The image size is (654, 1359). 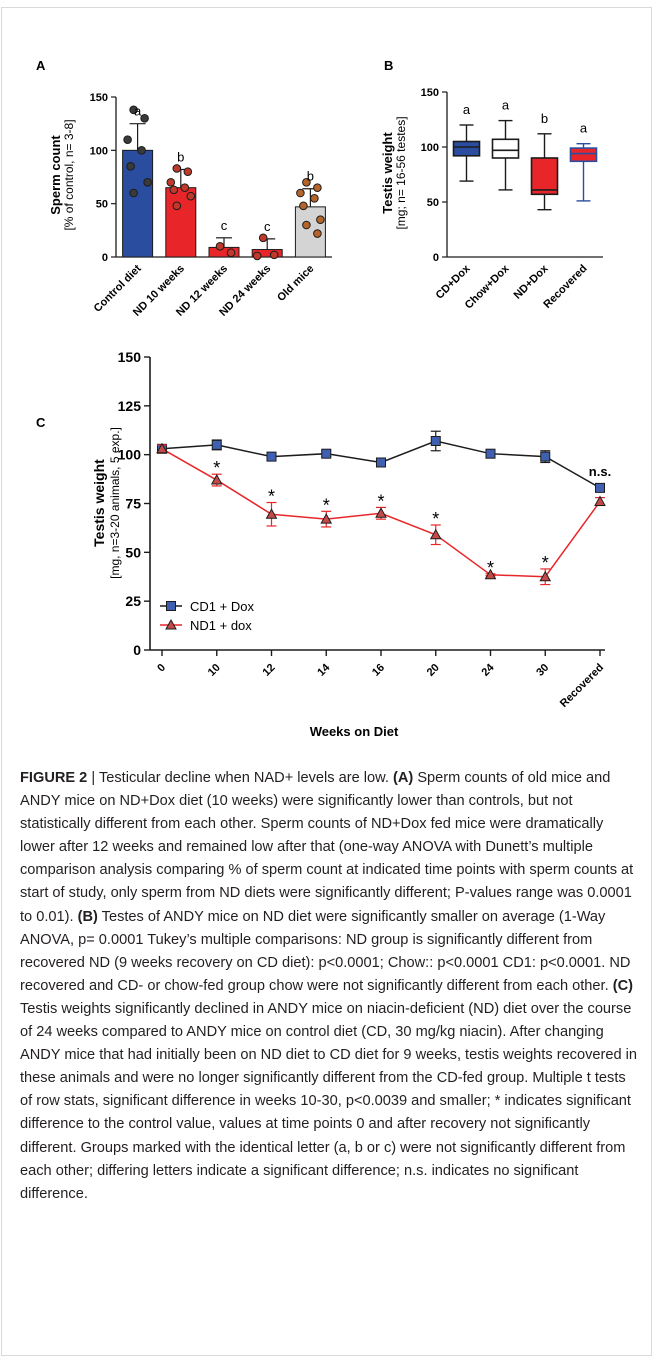 What do you see at coordinates (454, 282) in the screenshot?
I see `x-tick-label: CD+Dox` at bounding box center [454, 282].